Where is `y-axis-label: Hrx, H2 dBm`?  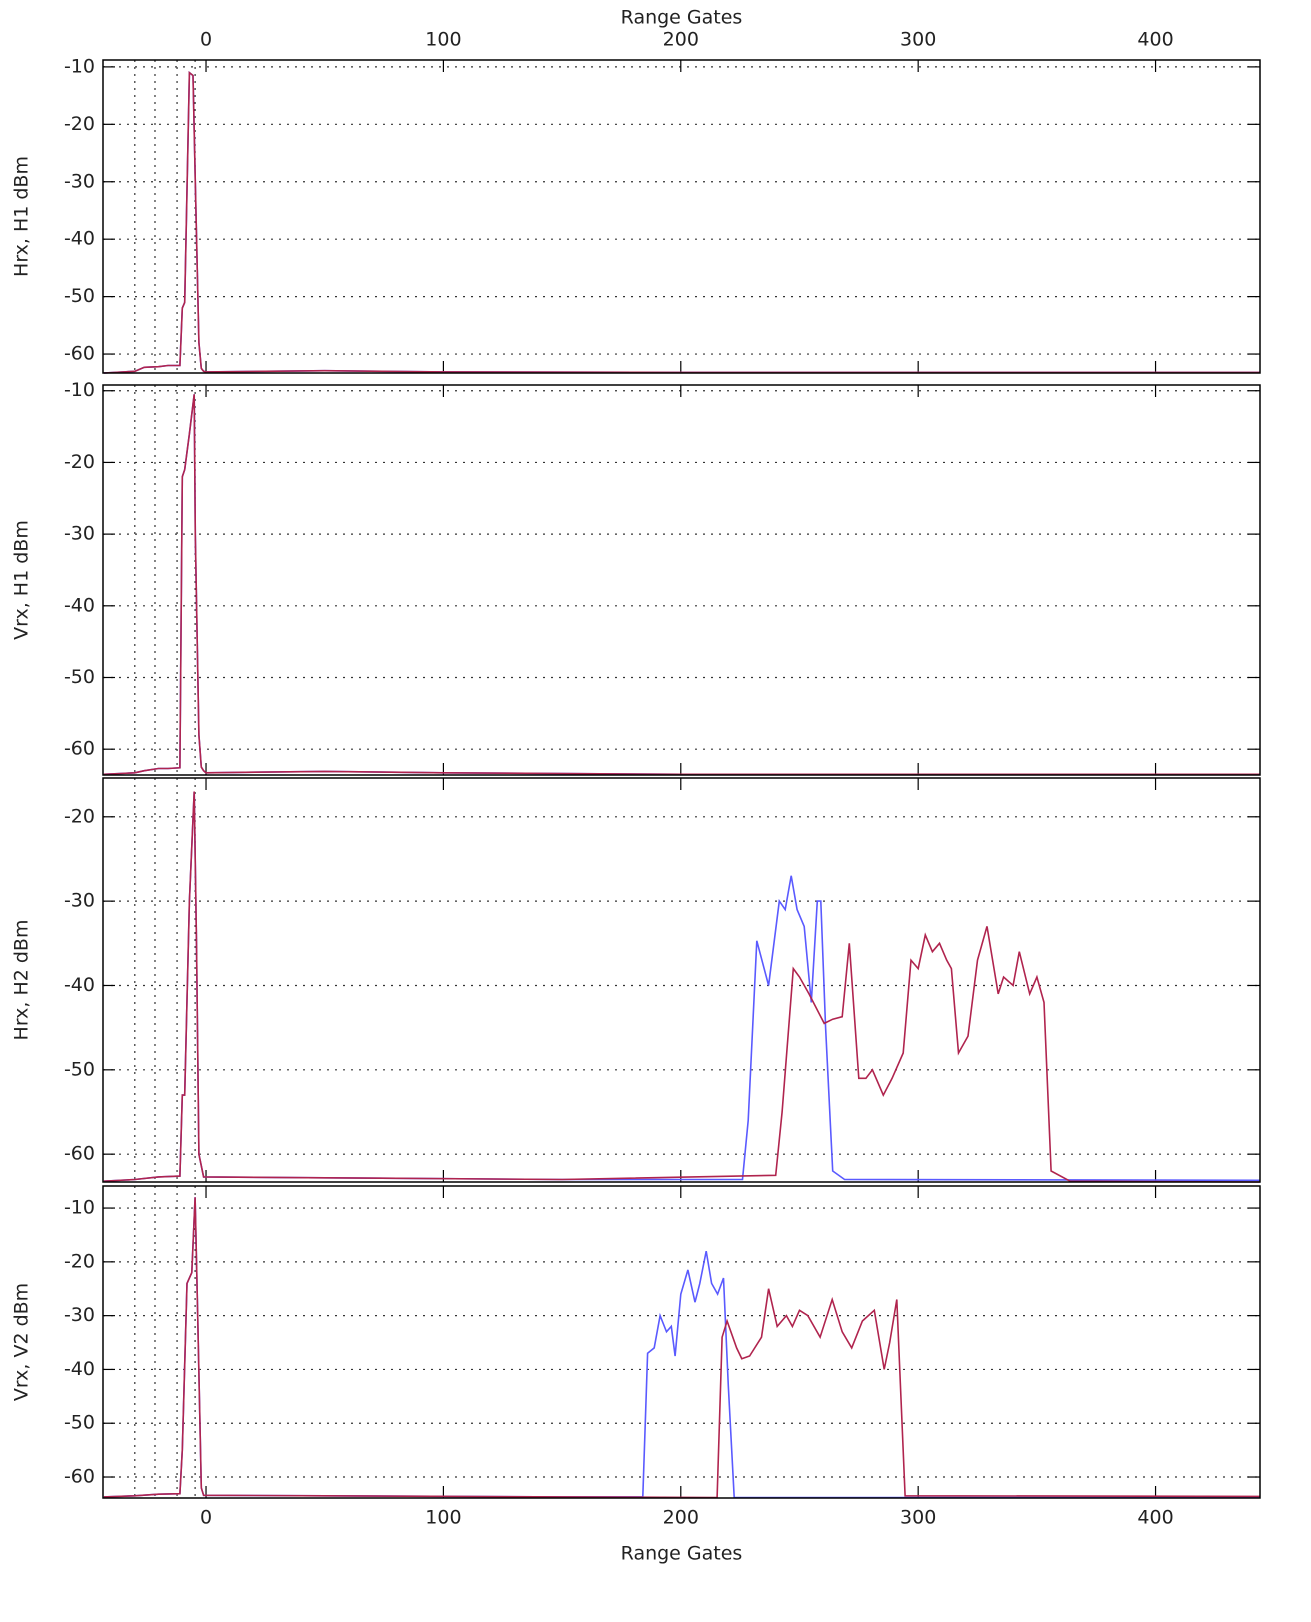
y-axis-label: Hrx, H2 dBm is located at coordinates (22, 980).